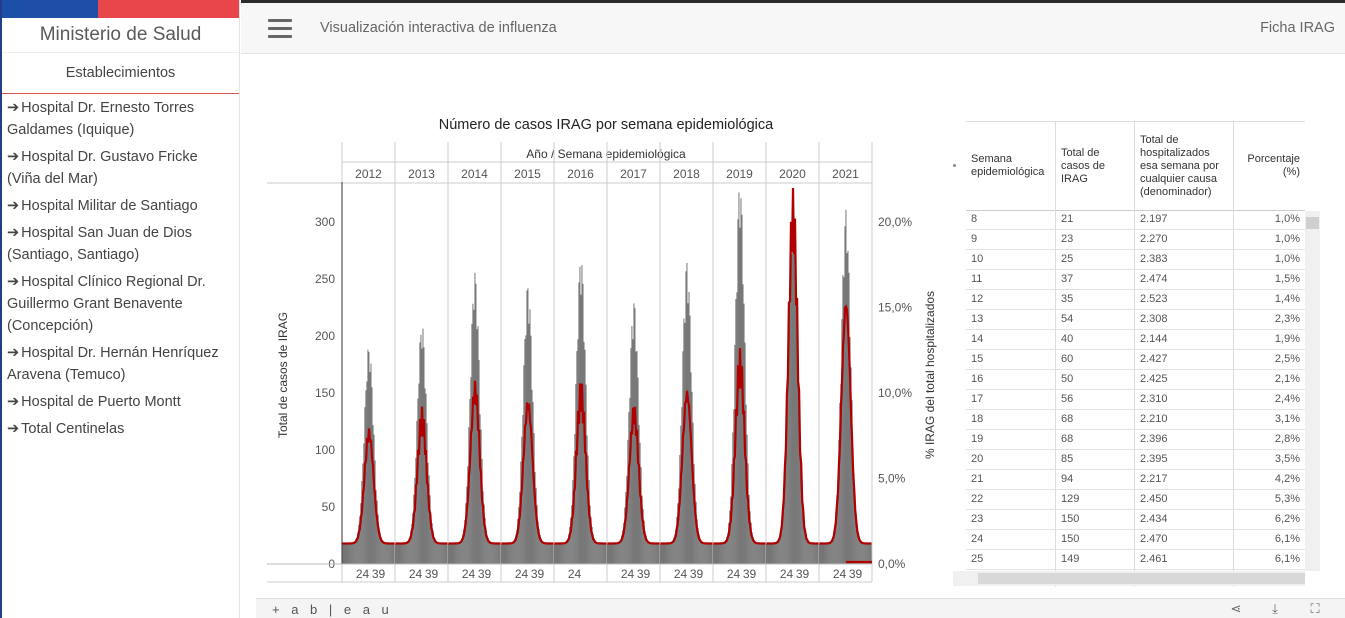 The width and height of the screenshot is (1345, 618). Describe the element at coordinates (363, 574) in the screenshot. I see `week-tick-label: 24` at that location.